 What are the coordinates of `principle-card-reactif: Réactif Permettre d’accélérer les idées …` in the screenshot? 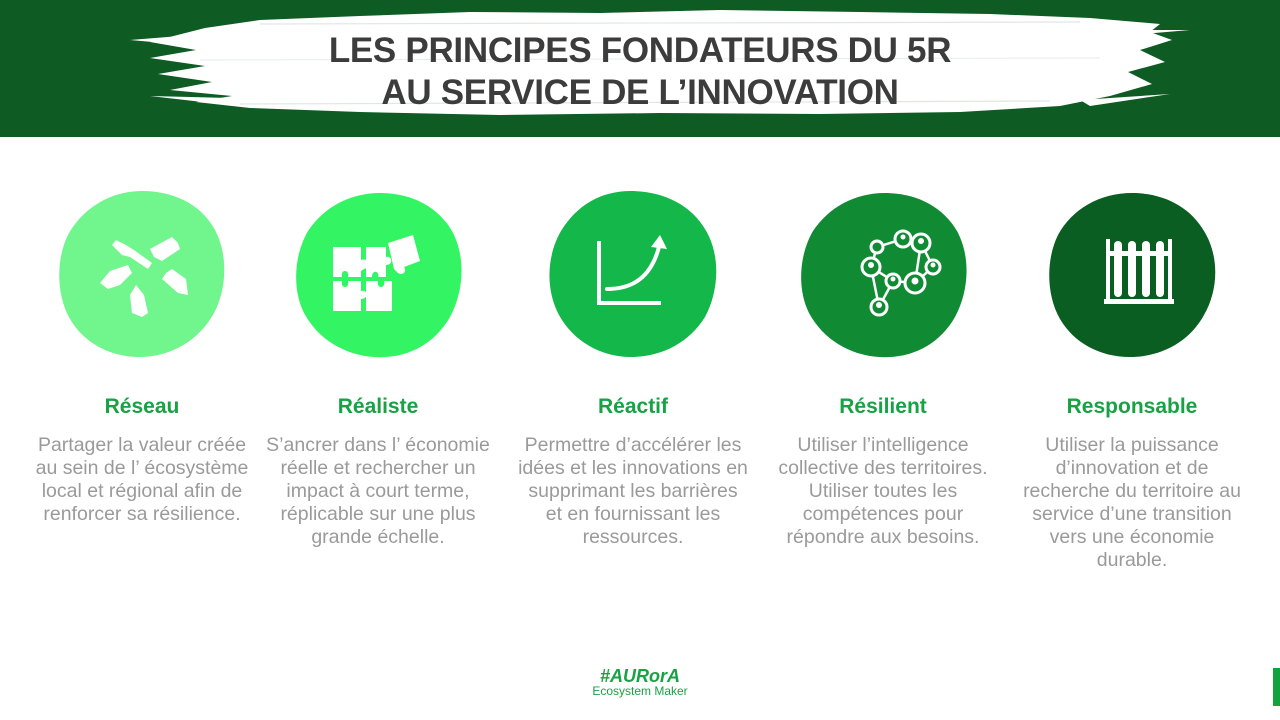 It's located at (633, 425).